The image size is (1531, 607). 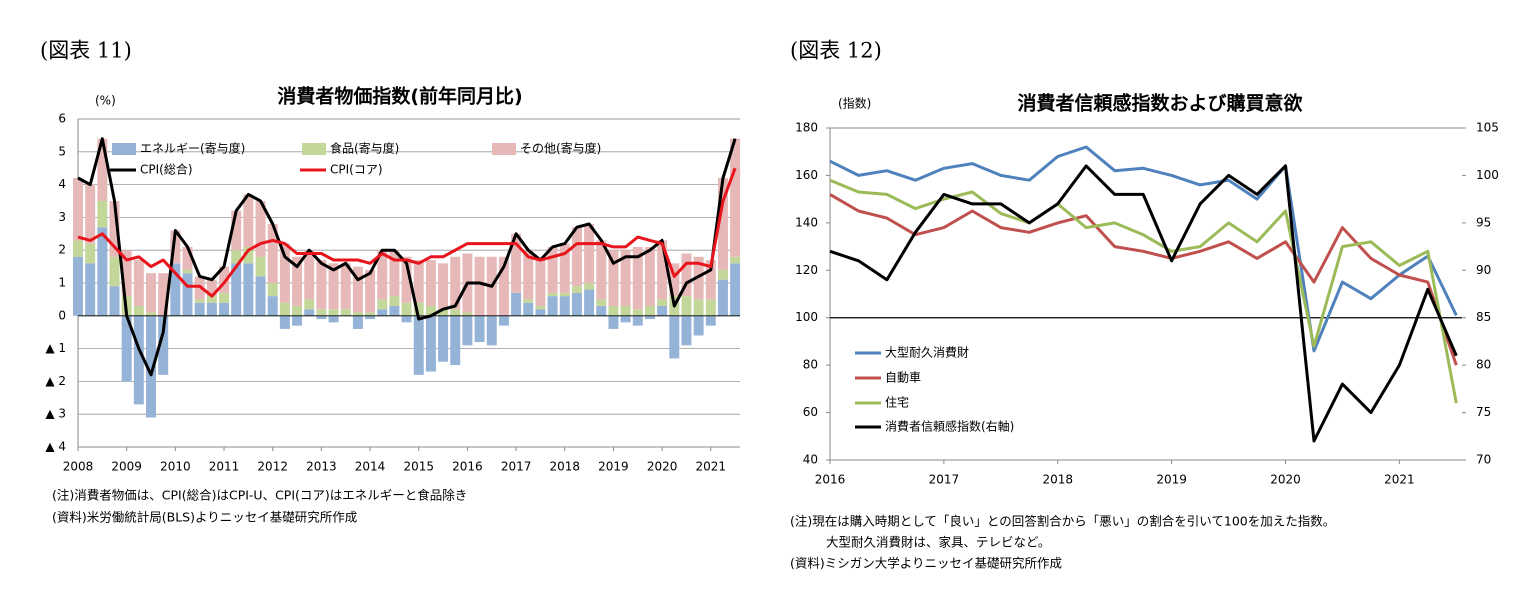 What do you see at coordinates (662, 467) in the screenshot?
I see `x-tick-label: 2020` at bounding box center [662, 467].